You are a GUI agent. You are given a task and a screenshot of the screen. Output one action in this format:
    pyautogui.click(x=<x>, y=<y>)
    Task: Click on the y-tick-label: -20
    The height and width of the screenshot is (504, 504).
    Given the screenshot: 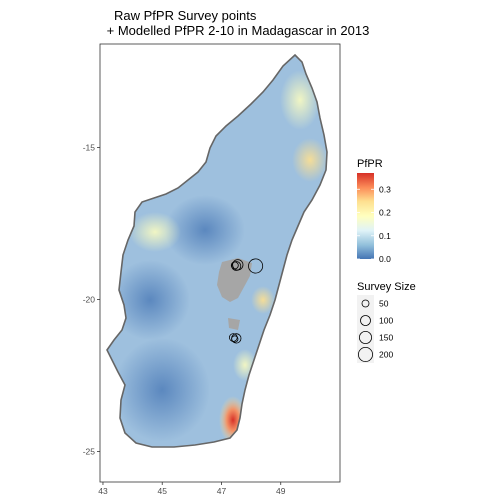 What is the action you would take?
    pyautogui.click(x=89, y=300)
    